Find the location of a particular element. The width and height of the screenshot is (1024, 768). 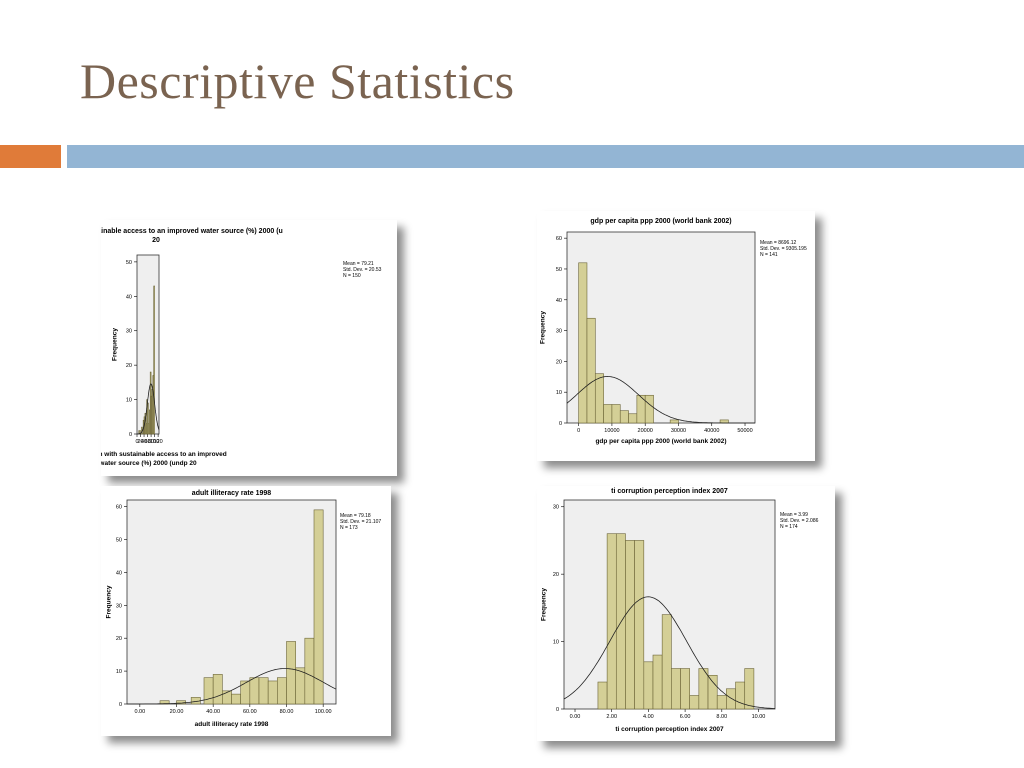

x-tick-label: 2.00 is located at coordinates (611, 717).